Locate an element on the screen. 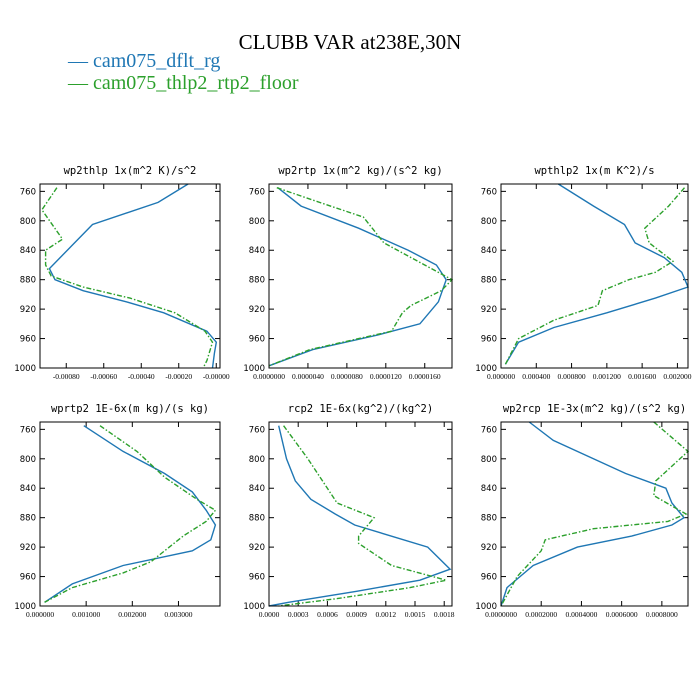 The width and height of the screenshot is (700, 700). legend-label-floor: cam075_thlp2_rtp2_floor is located at coordinates (196, 83).